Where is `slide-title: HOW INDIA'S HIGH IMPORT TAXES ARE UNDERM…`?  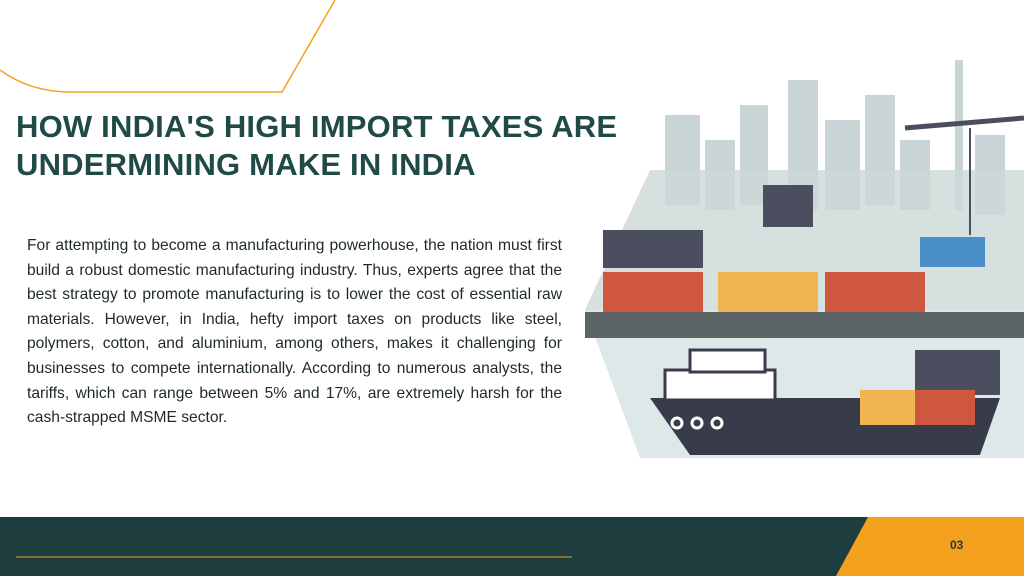 slide-title: HOW INDIA'S HIGH IMPORT TAXES ARE UNDERM… is located at coordinates (317, 145).